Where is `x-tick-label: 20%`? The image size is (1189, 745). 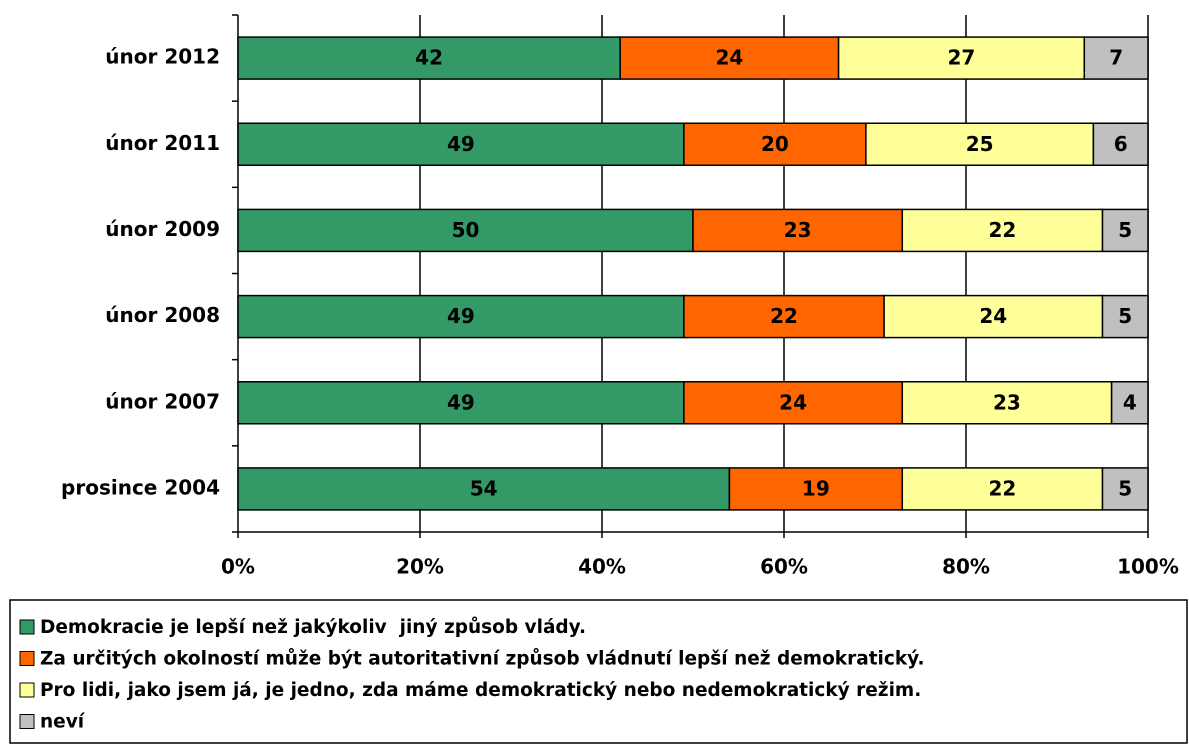 x-tick-label: 20% is located at coordinates (420, 567).